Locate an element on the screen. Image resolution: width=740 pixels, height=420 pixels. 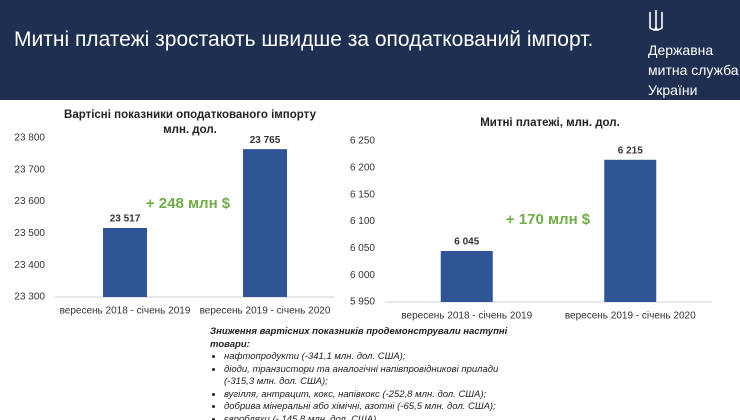
note-item: нафтопродукти (-341,1 млн. дол. США); is located at coordinates (377, 357).